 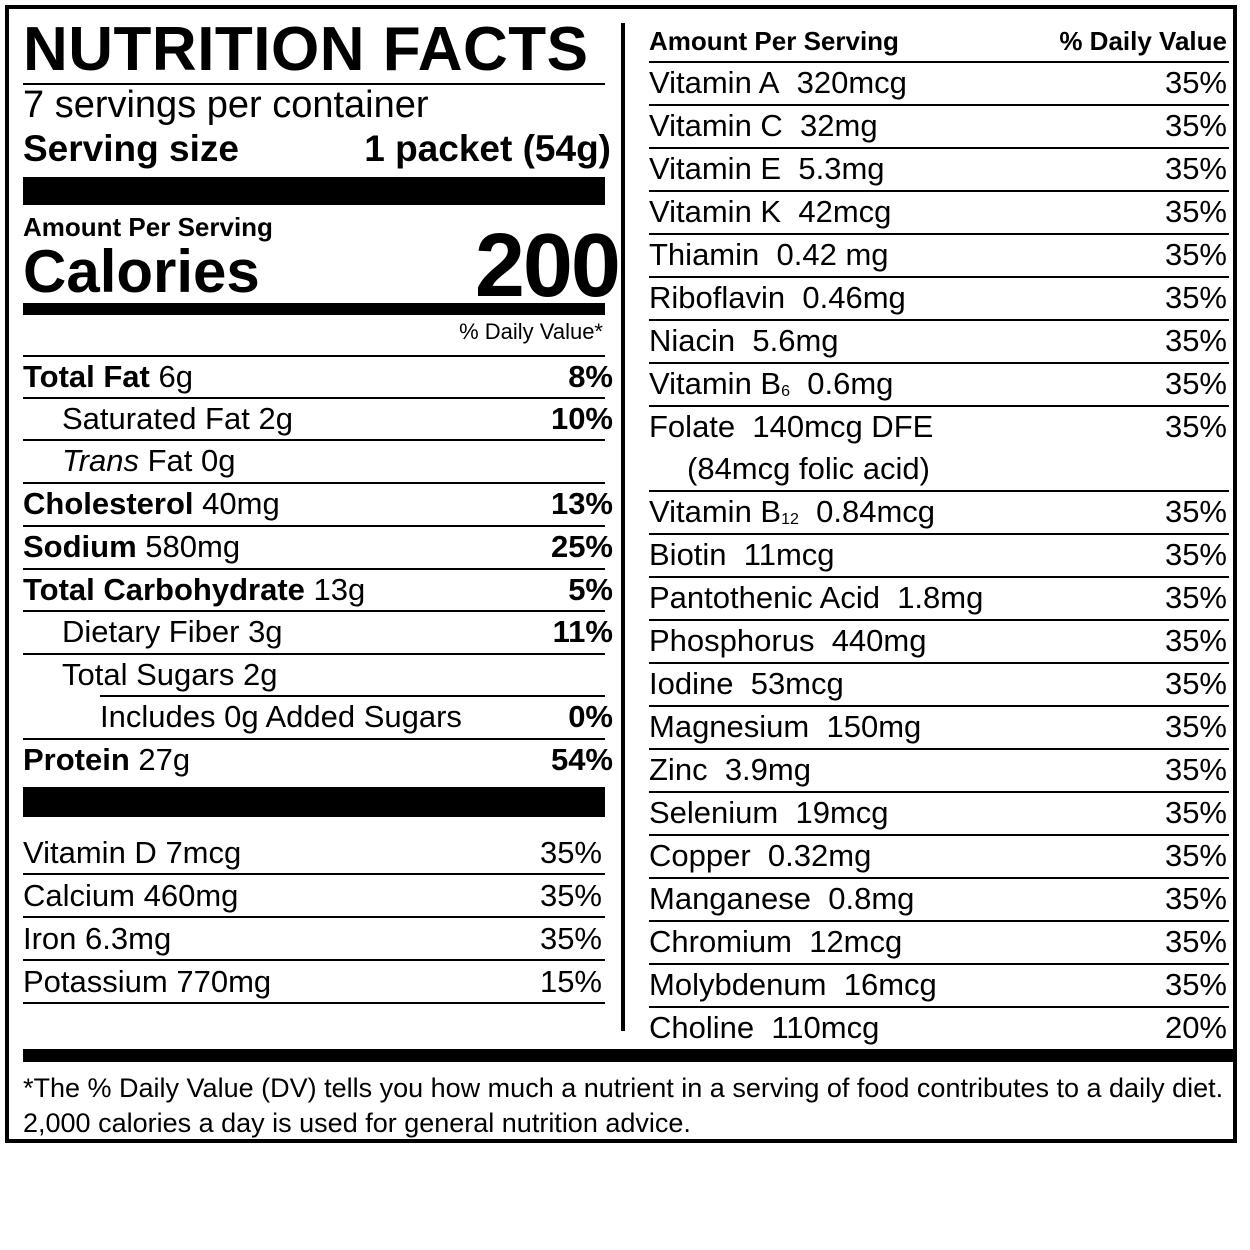 What do you see at coordinates (832, 254) in the screenshot?
I see `nutrient-amount: 0.42 mg` at bounding box center [832, 254].